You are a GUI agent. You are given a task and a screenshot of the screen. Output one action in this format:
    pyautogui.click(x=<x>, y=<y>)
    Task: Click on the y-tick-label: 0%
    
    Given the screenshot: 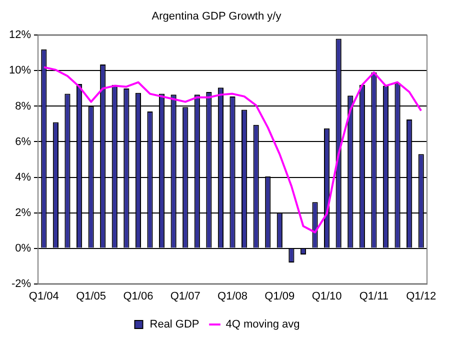 What is the action you would take?
    pyautogui.click(x=23, y=248)
    